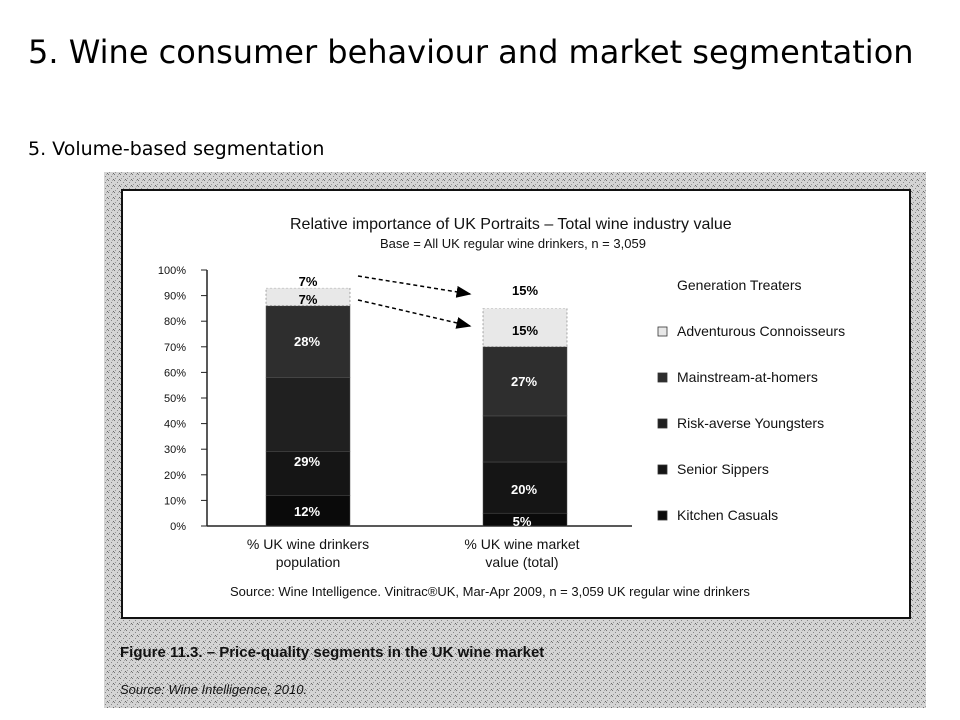 The image size is (960, 720). Describe the element at coordinates (739, 285) in the screenshot. I see `legend-entry: Generation Treaters` at that location.